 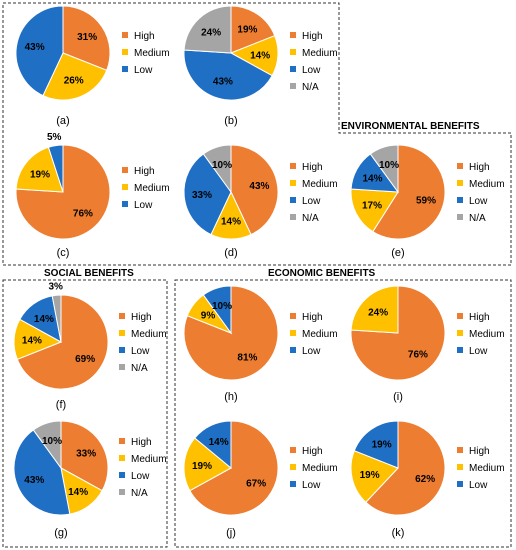 I want to click on pie-chart-a: 31% 26% 43% High Medium Low (a), so click(x=92, y=66).